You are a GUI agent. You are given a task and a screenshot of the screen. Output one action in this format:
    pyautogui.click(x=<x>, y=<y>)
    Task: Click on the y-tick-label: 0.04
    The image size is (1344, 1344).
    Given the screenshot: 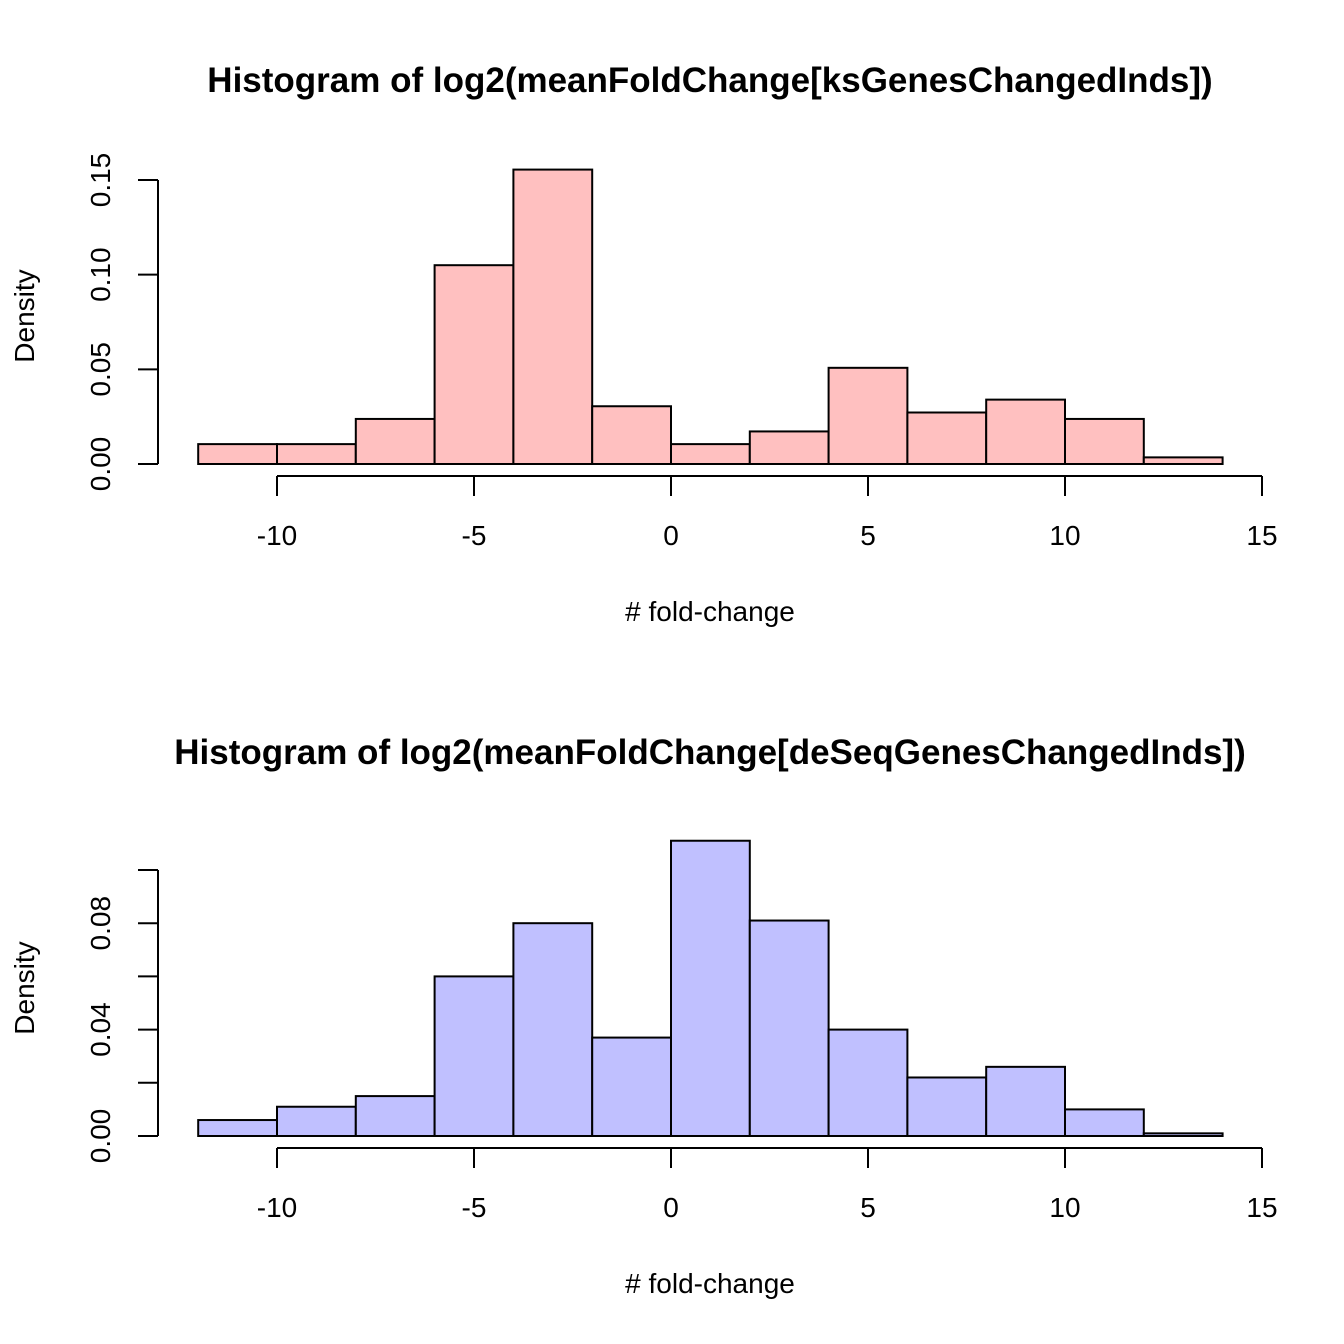 What is the action you would take?
    pyautogui.click(x=100, y=1029)
    